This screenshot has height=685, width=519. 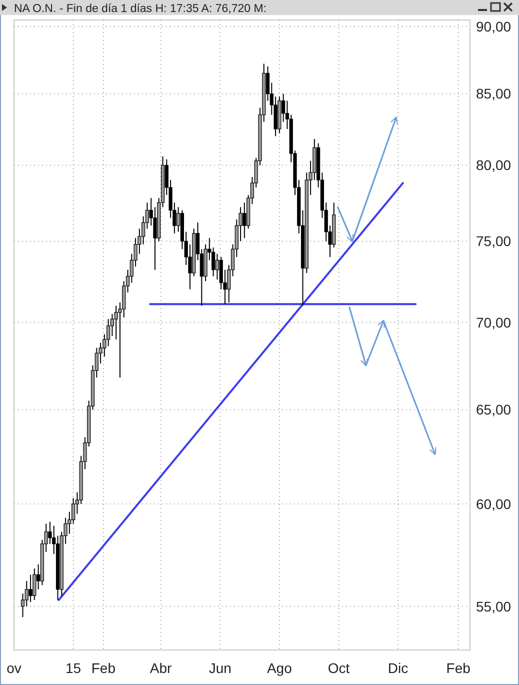 What do you see at coordinates (494, 165) in the screenshot?
I see `y-tick-label: 80,00` at bounding box center [494, 165].